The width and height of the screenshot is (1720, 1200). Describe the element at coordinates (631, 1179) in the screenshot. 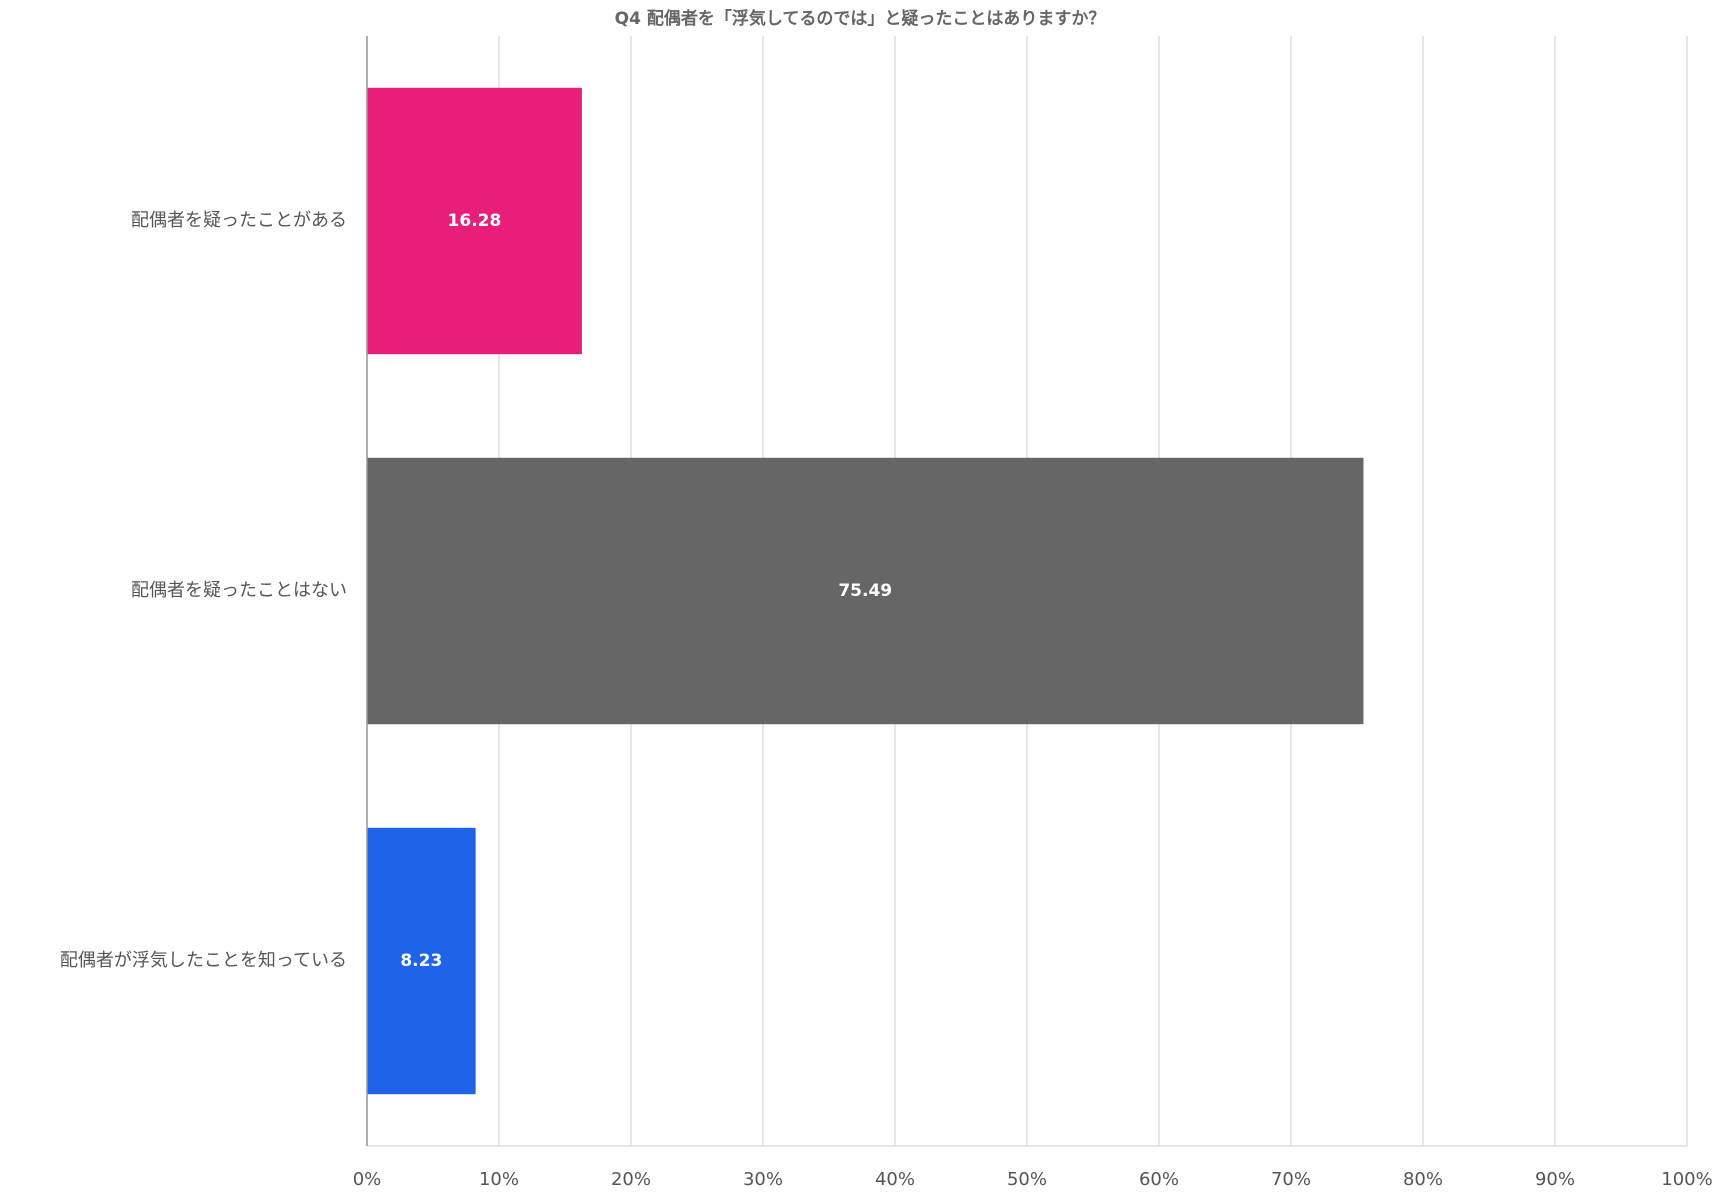

I see `x-tick-label: 20%` at that location.